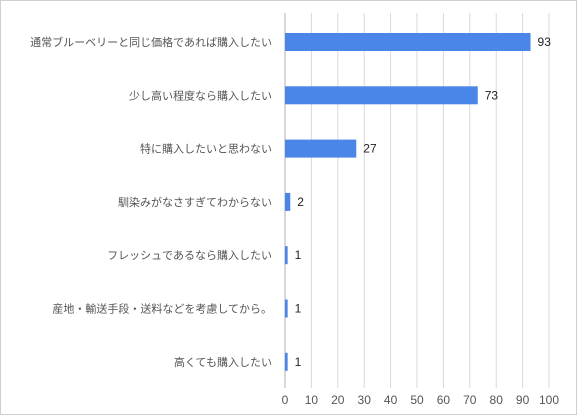  I want to click on x-tick-label: 0, so click(285, 400).